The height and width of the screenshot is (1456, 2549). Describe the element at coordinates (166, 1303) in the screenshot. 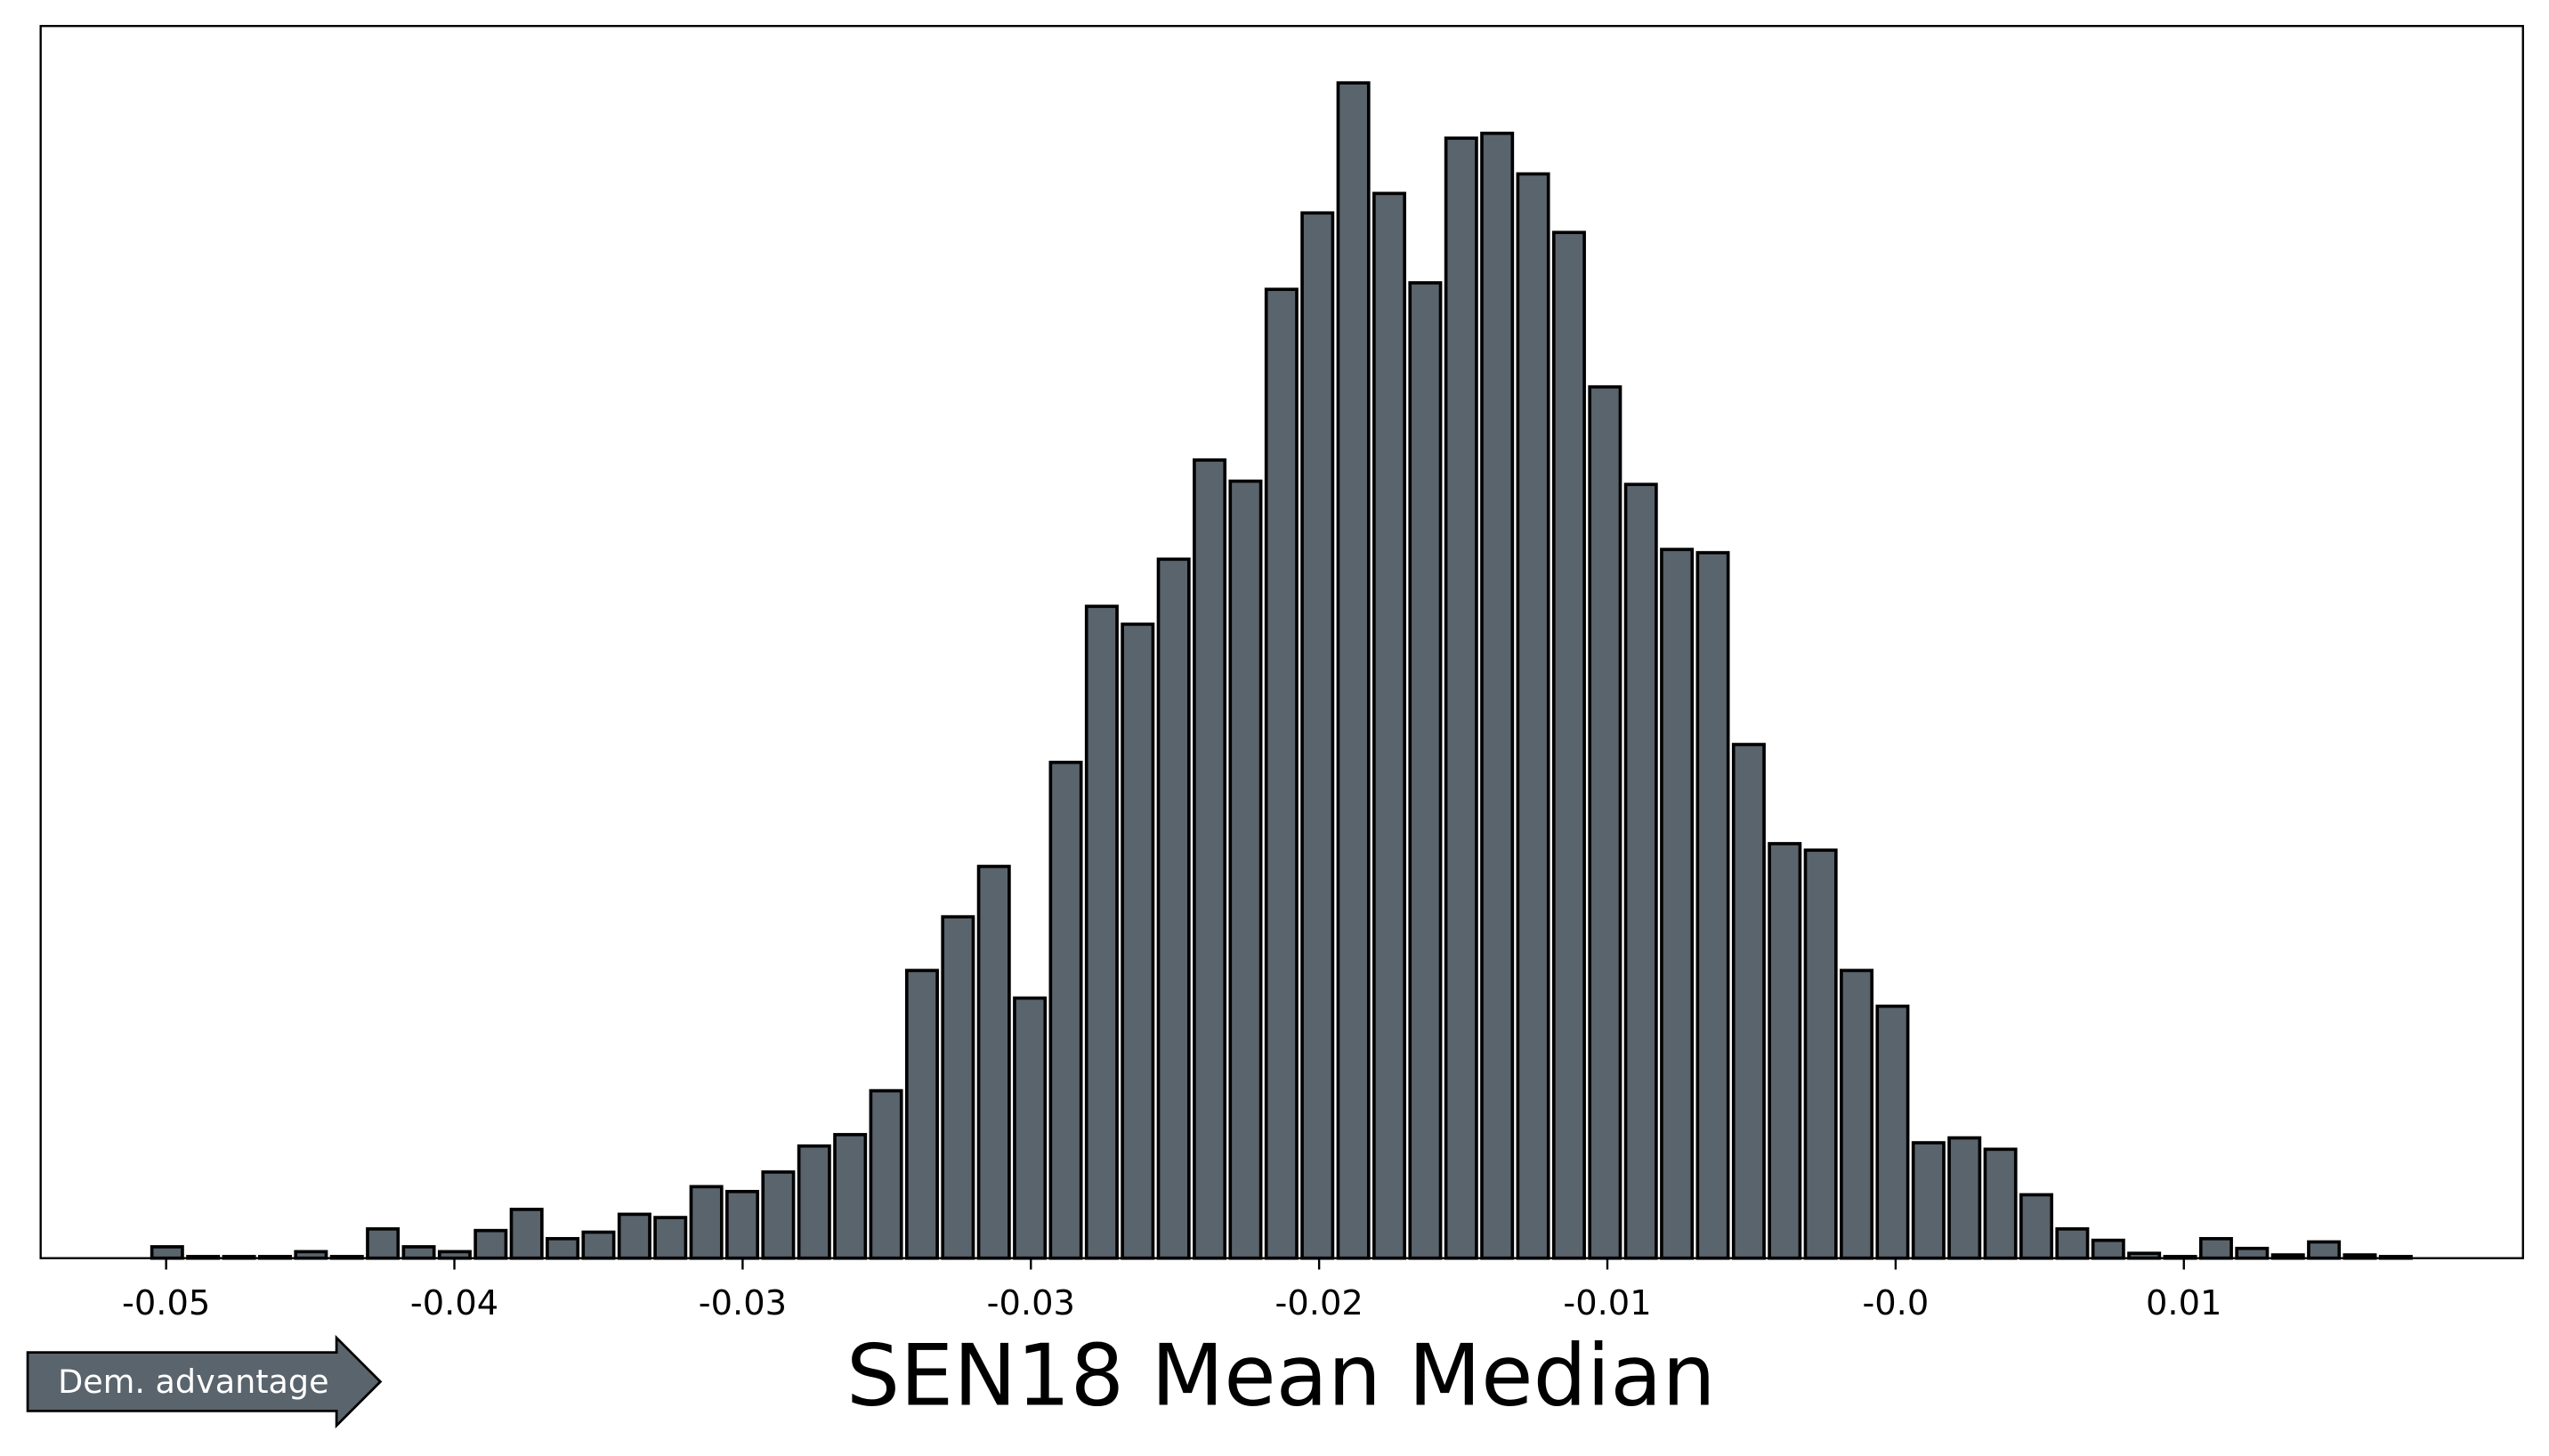

I see `x-tick-label: -0.05` at that location.